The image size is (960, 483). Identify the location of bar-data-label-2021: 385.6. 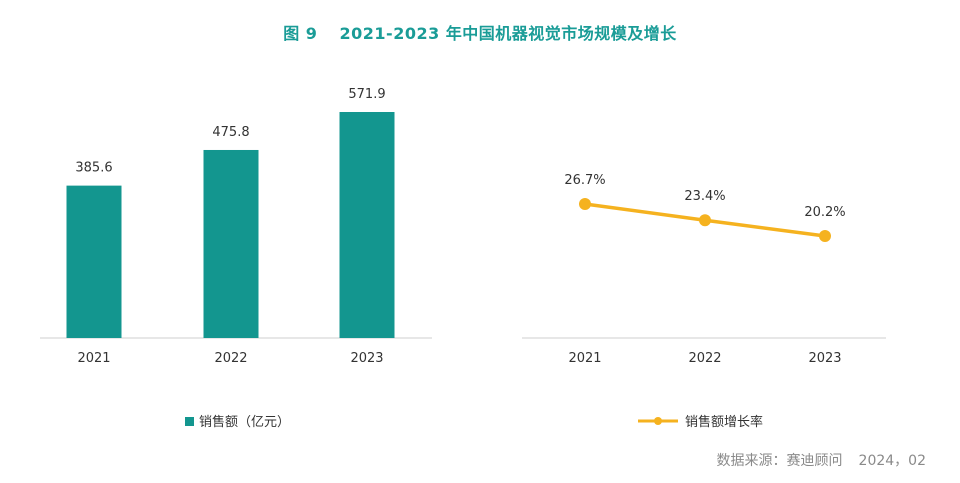
(93, 168).